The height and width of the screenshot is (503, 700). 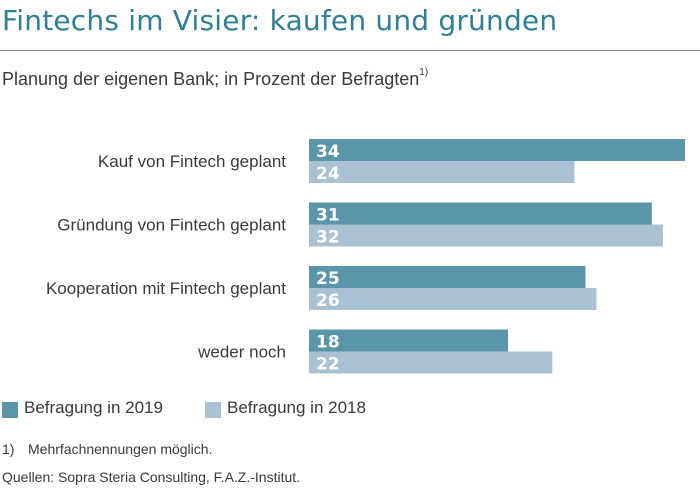 What do you see at coordinates (8, 449) in the screenshot?
I see `footnote-marker: 1)` at bounding box center [8, 449].